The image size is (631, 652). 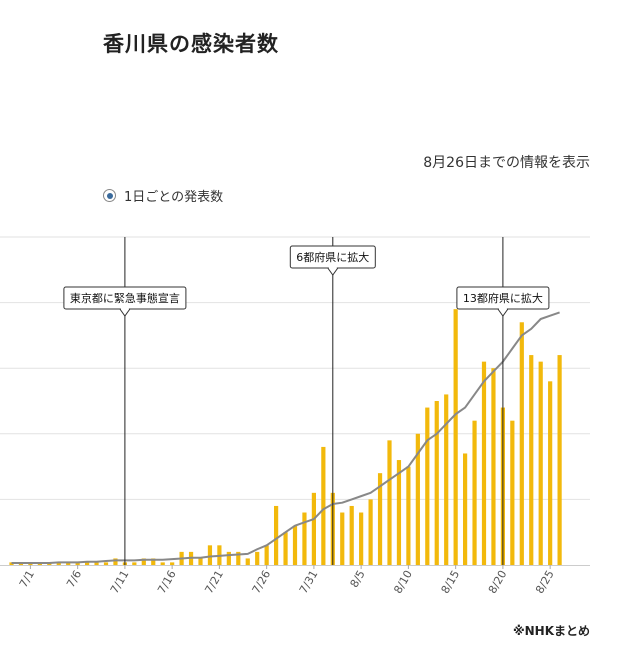 I want to click on page-title: 香川県の感染者数, so click(x=191, y=44).